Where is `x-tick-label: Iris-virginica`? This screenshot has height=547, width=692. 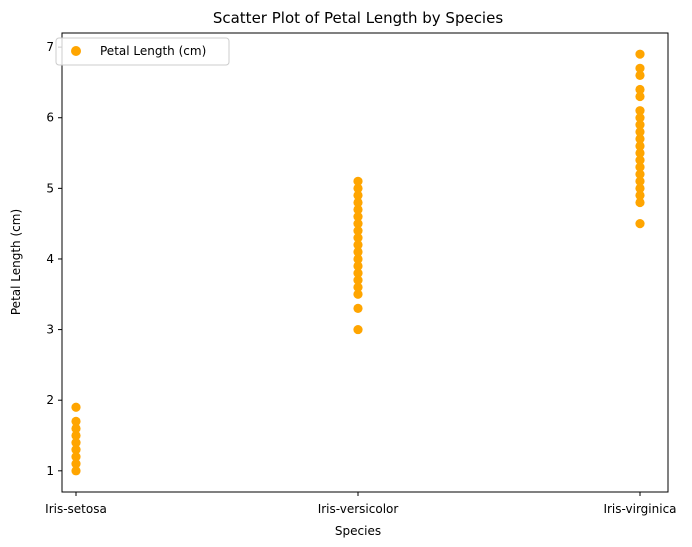 x-tick-label: Iris-virginica is located at coordinates (639, 509).